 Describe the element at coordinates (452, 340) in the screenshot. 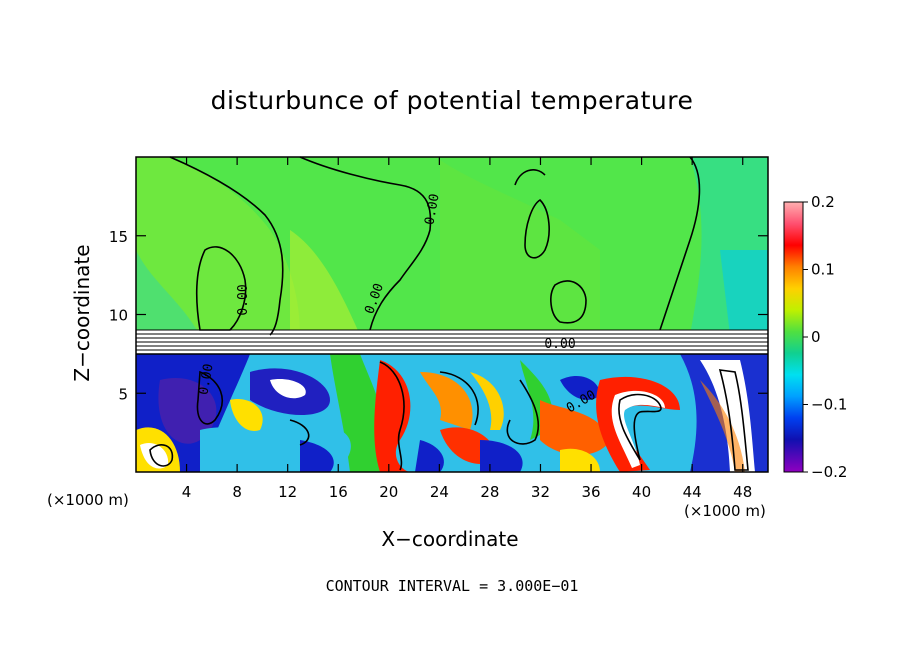

I see `band-lines` at that location.